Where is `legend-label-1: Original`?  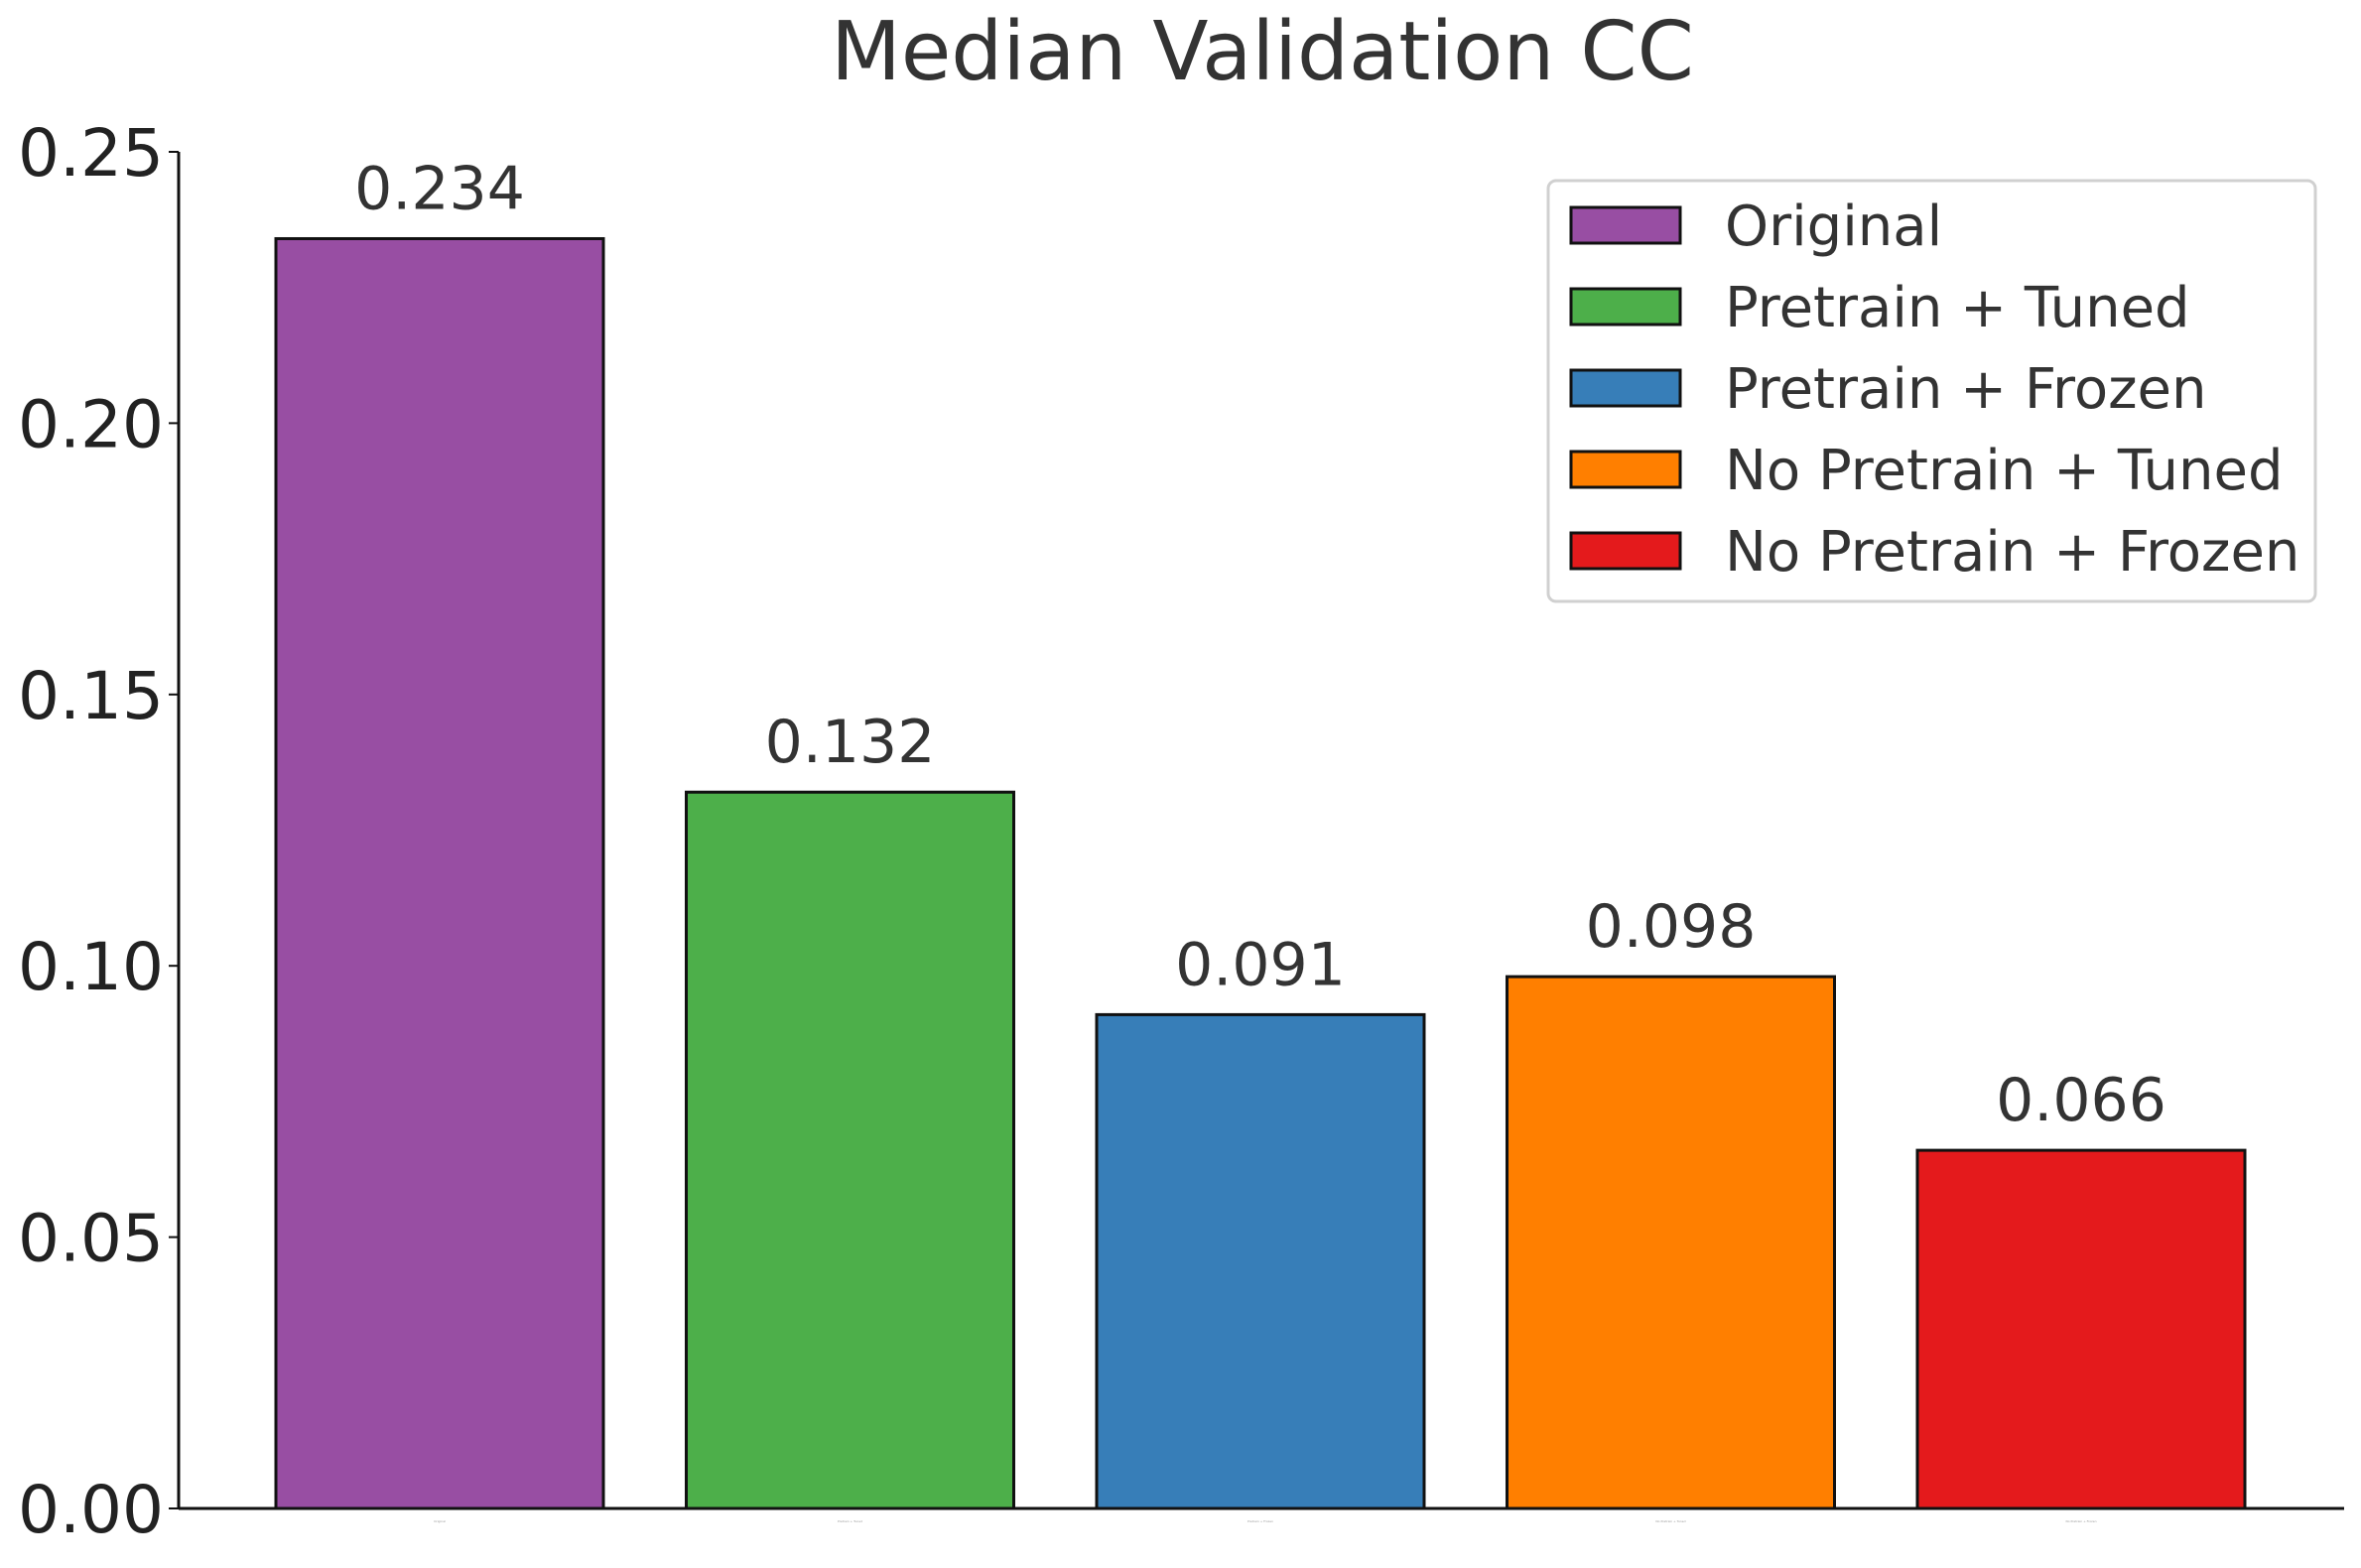 legend-label-1: Original is located at coordinates (1833, 227).